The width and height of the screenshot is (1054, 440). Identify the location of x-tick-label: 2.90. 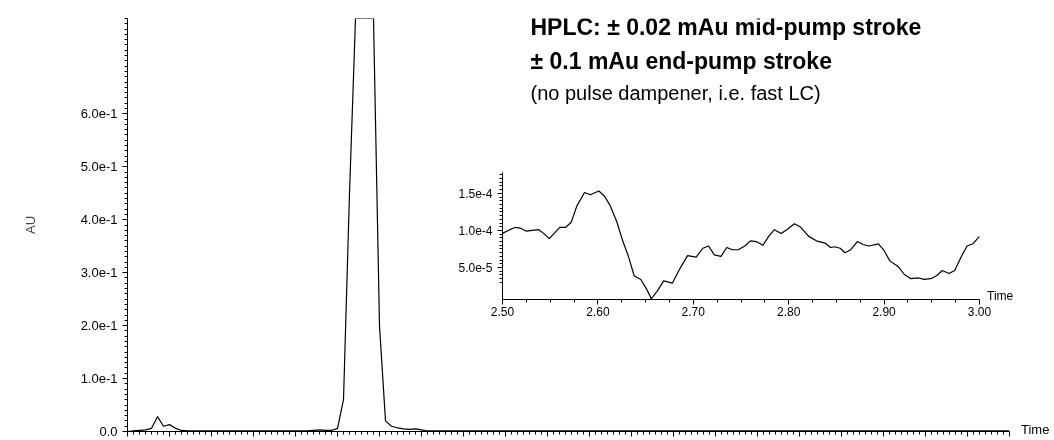
(884, 311).